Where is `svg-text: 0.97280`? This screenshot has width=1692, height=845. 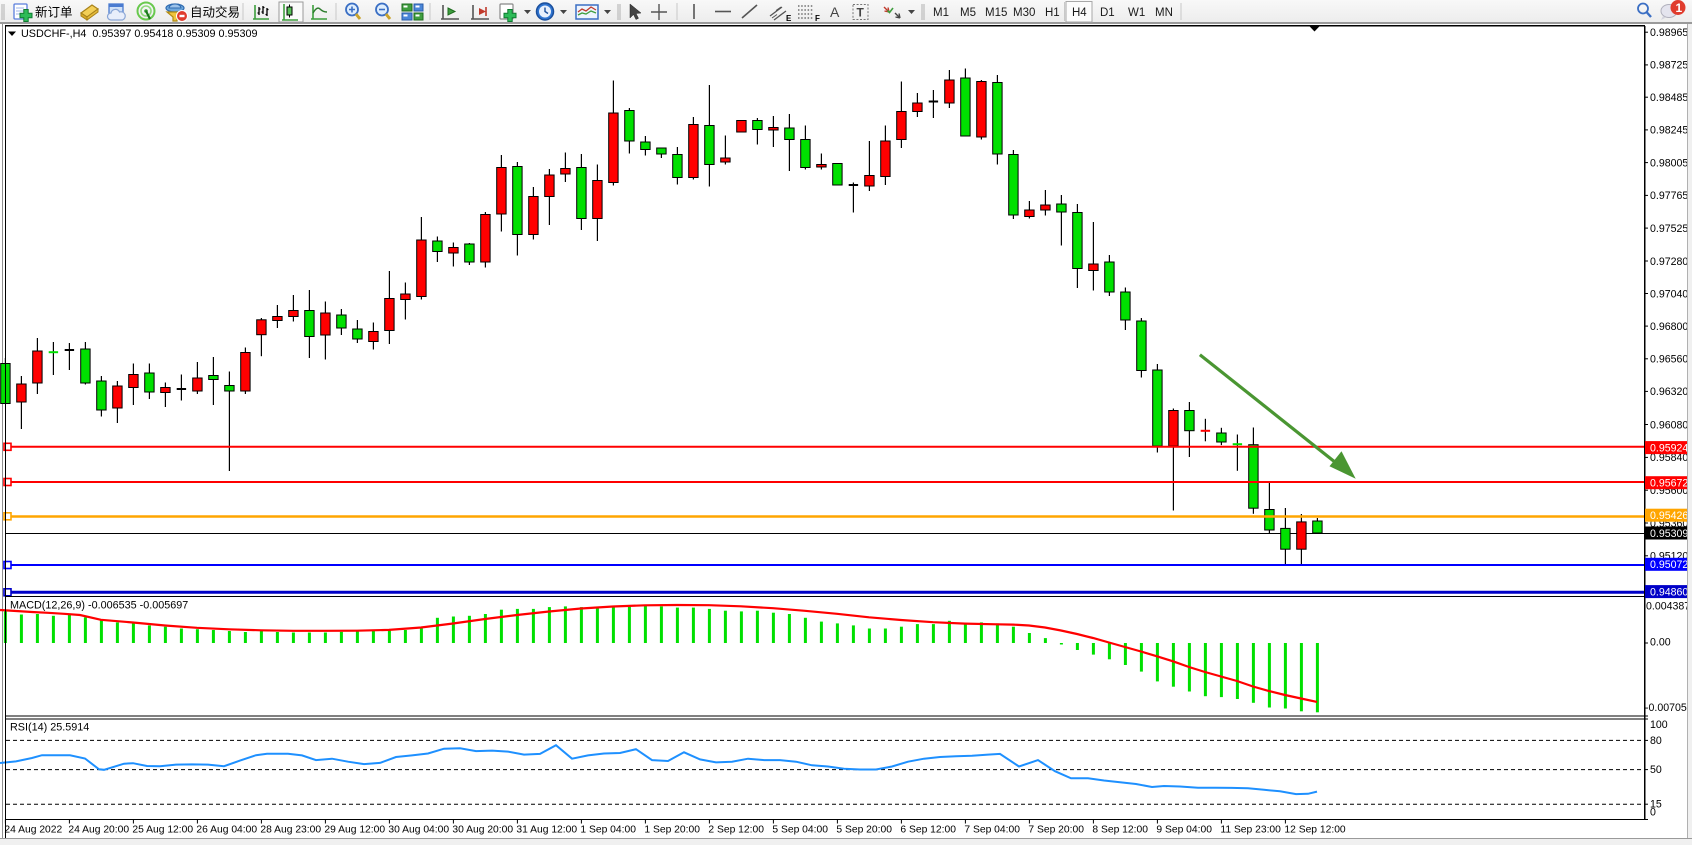
svg-text: 0.97280 is located at coordinates (1669, 262).